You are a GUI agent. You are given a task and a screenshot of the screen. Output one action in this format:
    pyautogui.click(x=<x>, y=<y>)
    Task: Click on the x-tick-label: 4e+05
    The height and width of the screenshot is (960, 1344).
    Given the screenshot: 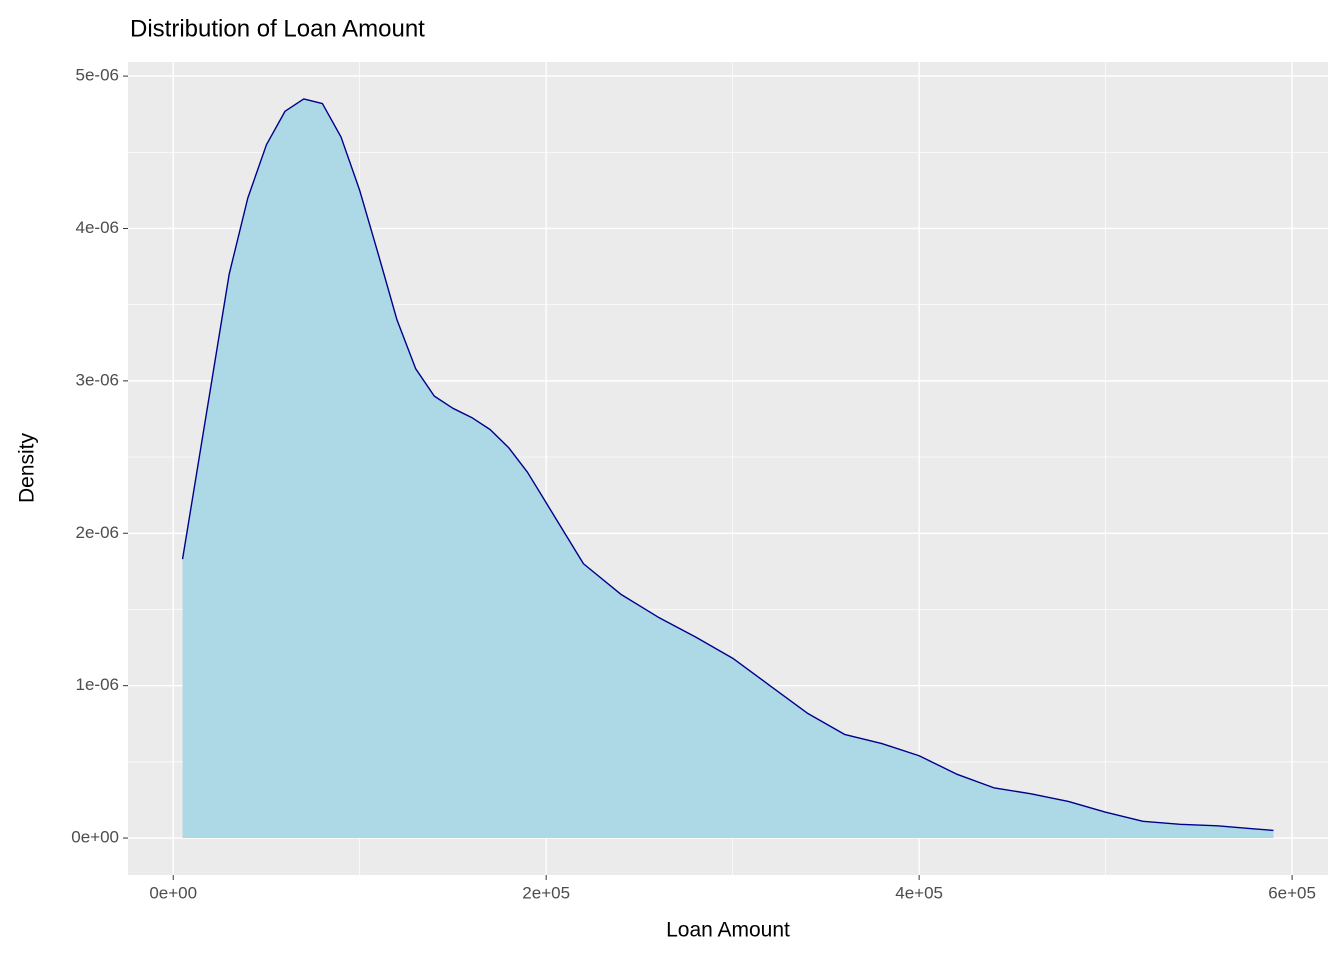 What is the action you would take?
    pyautogui.click(x=919, y=892)
    